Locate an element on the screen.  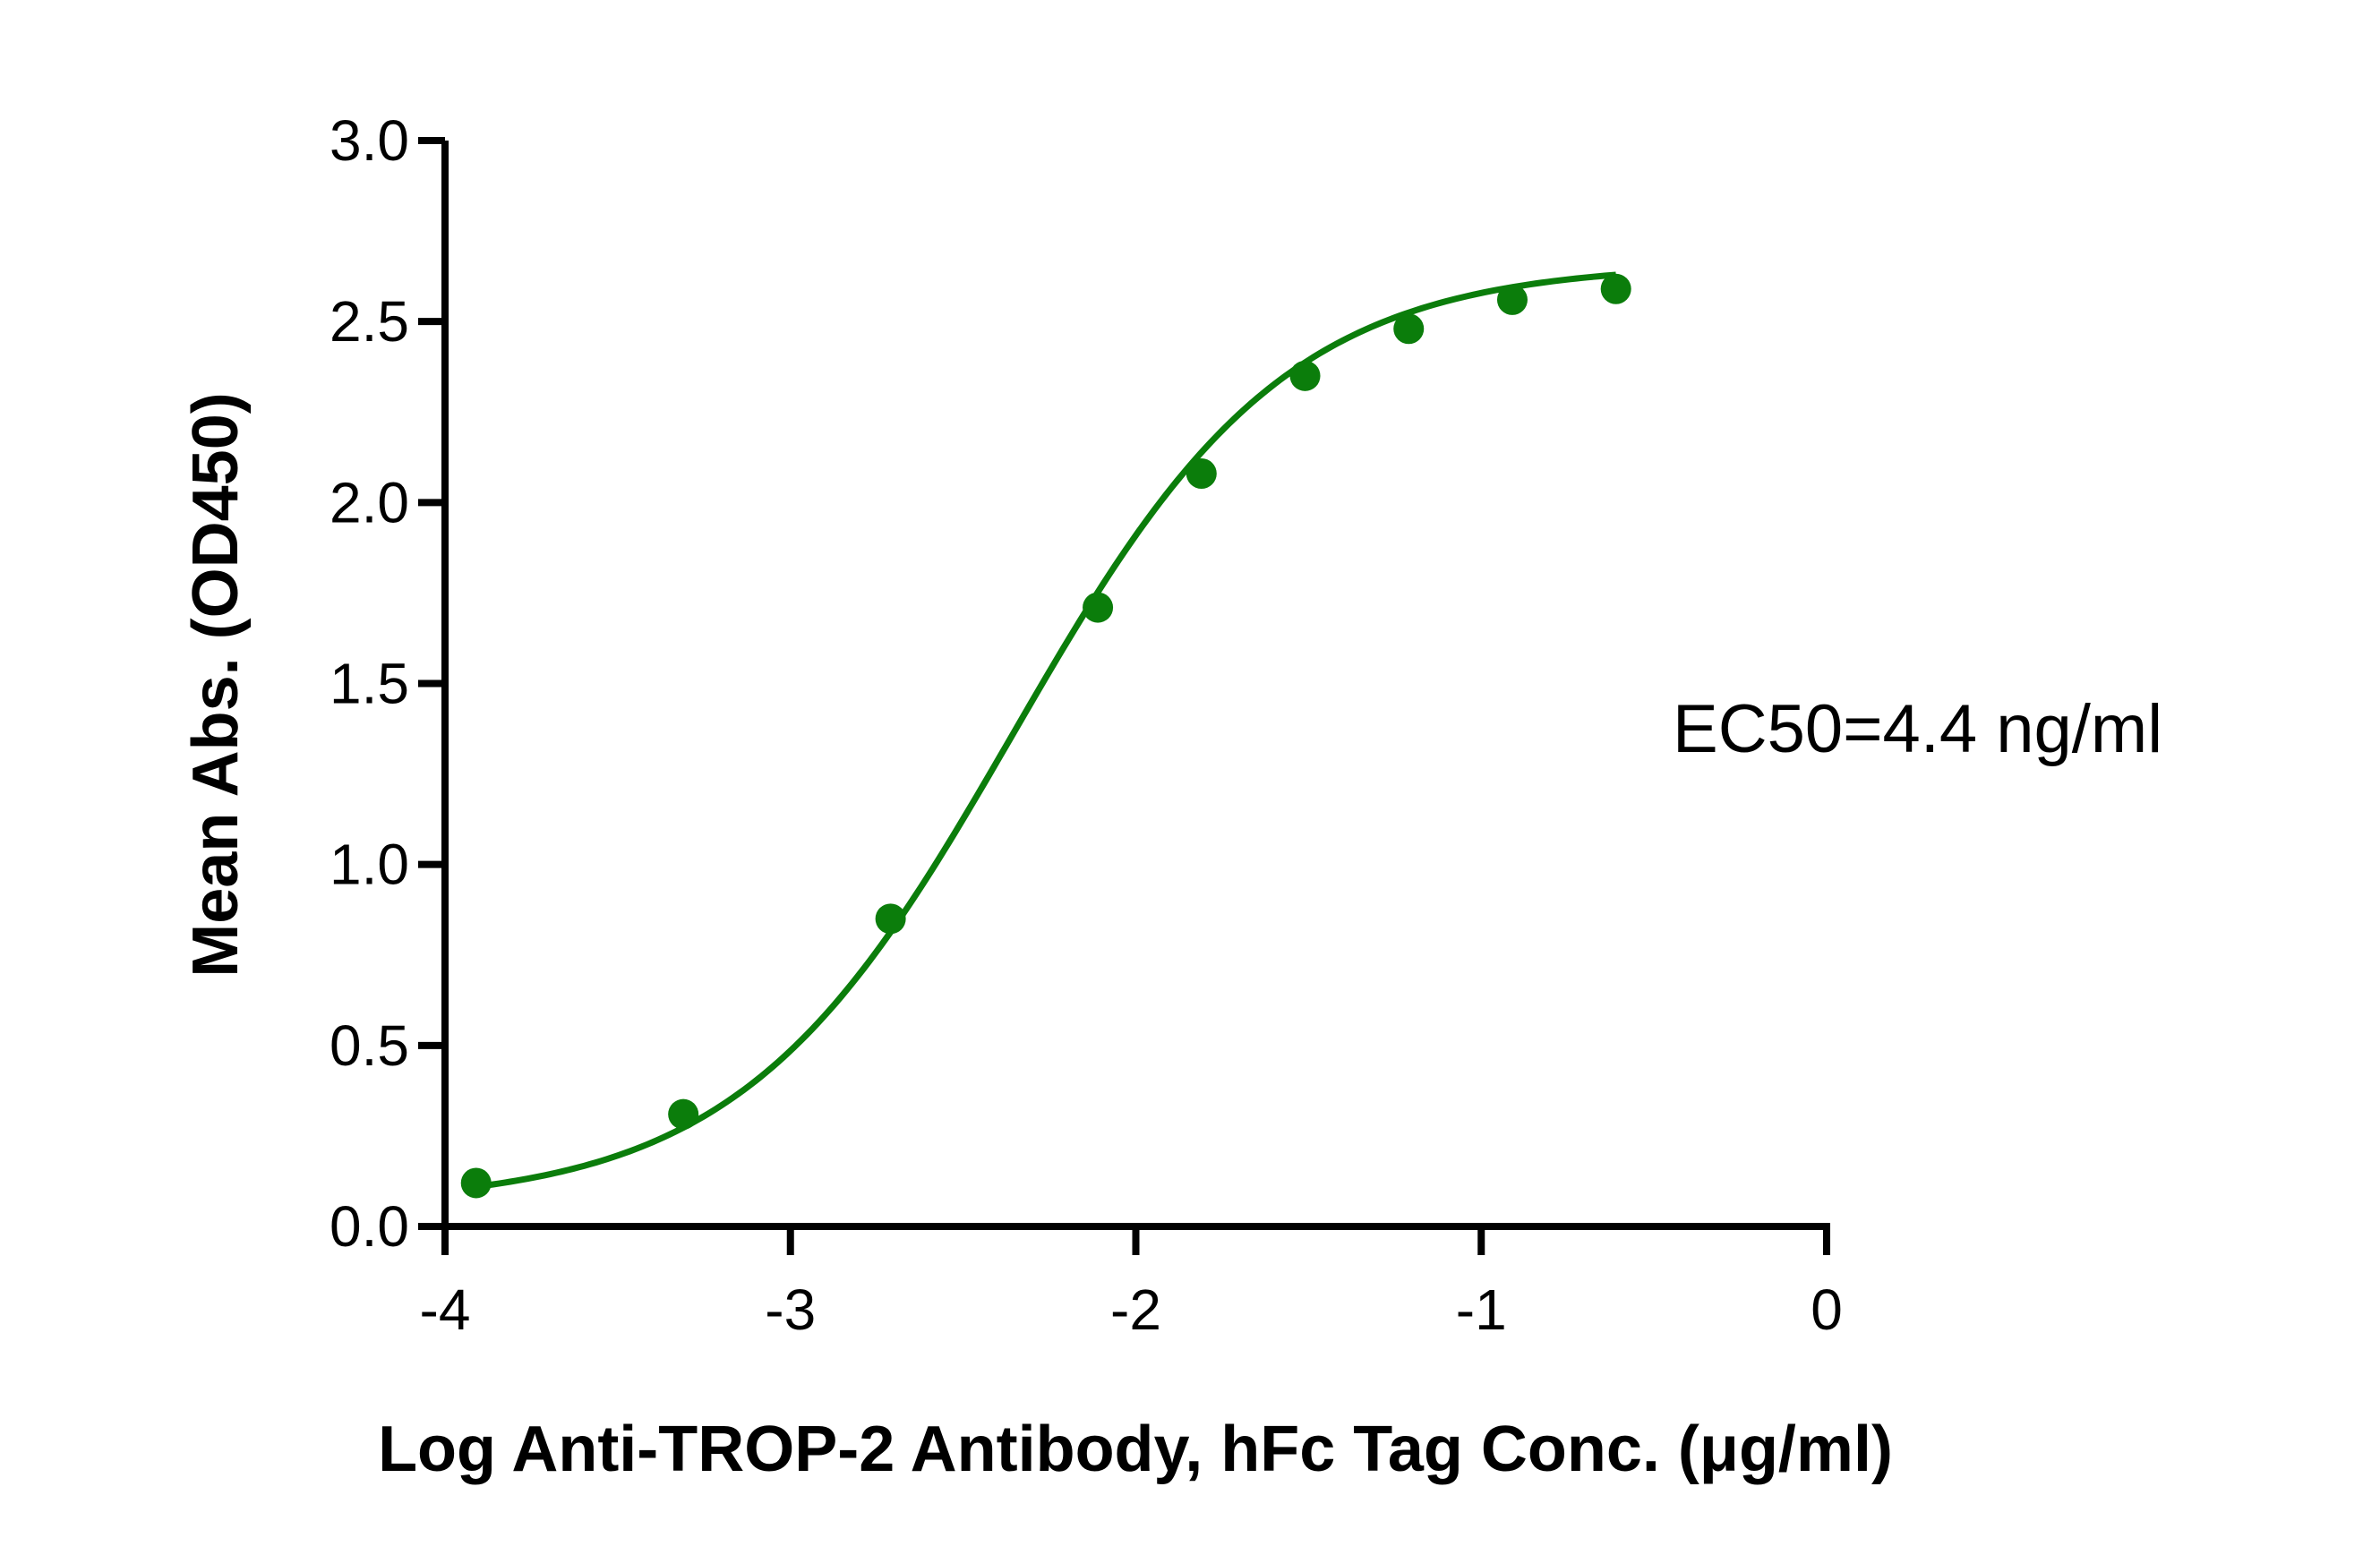
y-axis-title: Mean Abs. (OD450) is located at coordinates (216, 684).